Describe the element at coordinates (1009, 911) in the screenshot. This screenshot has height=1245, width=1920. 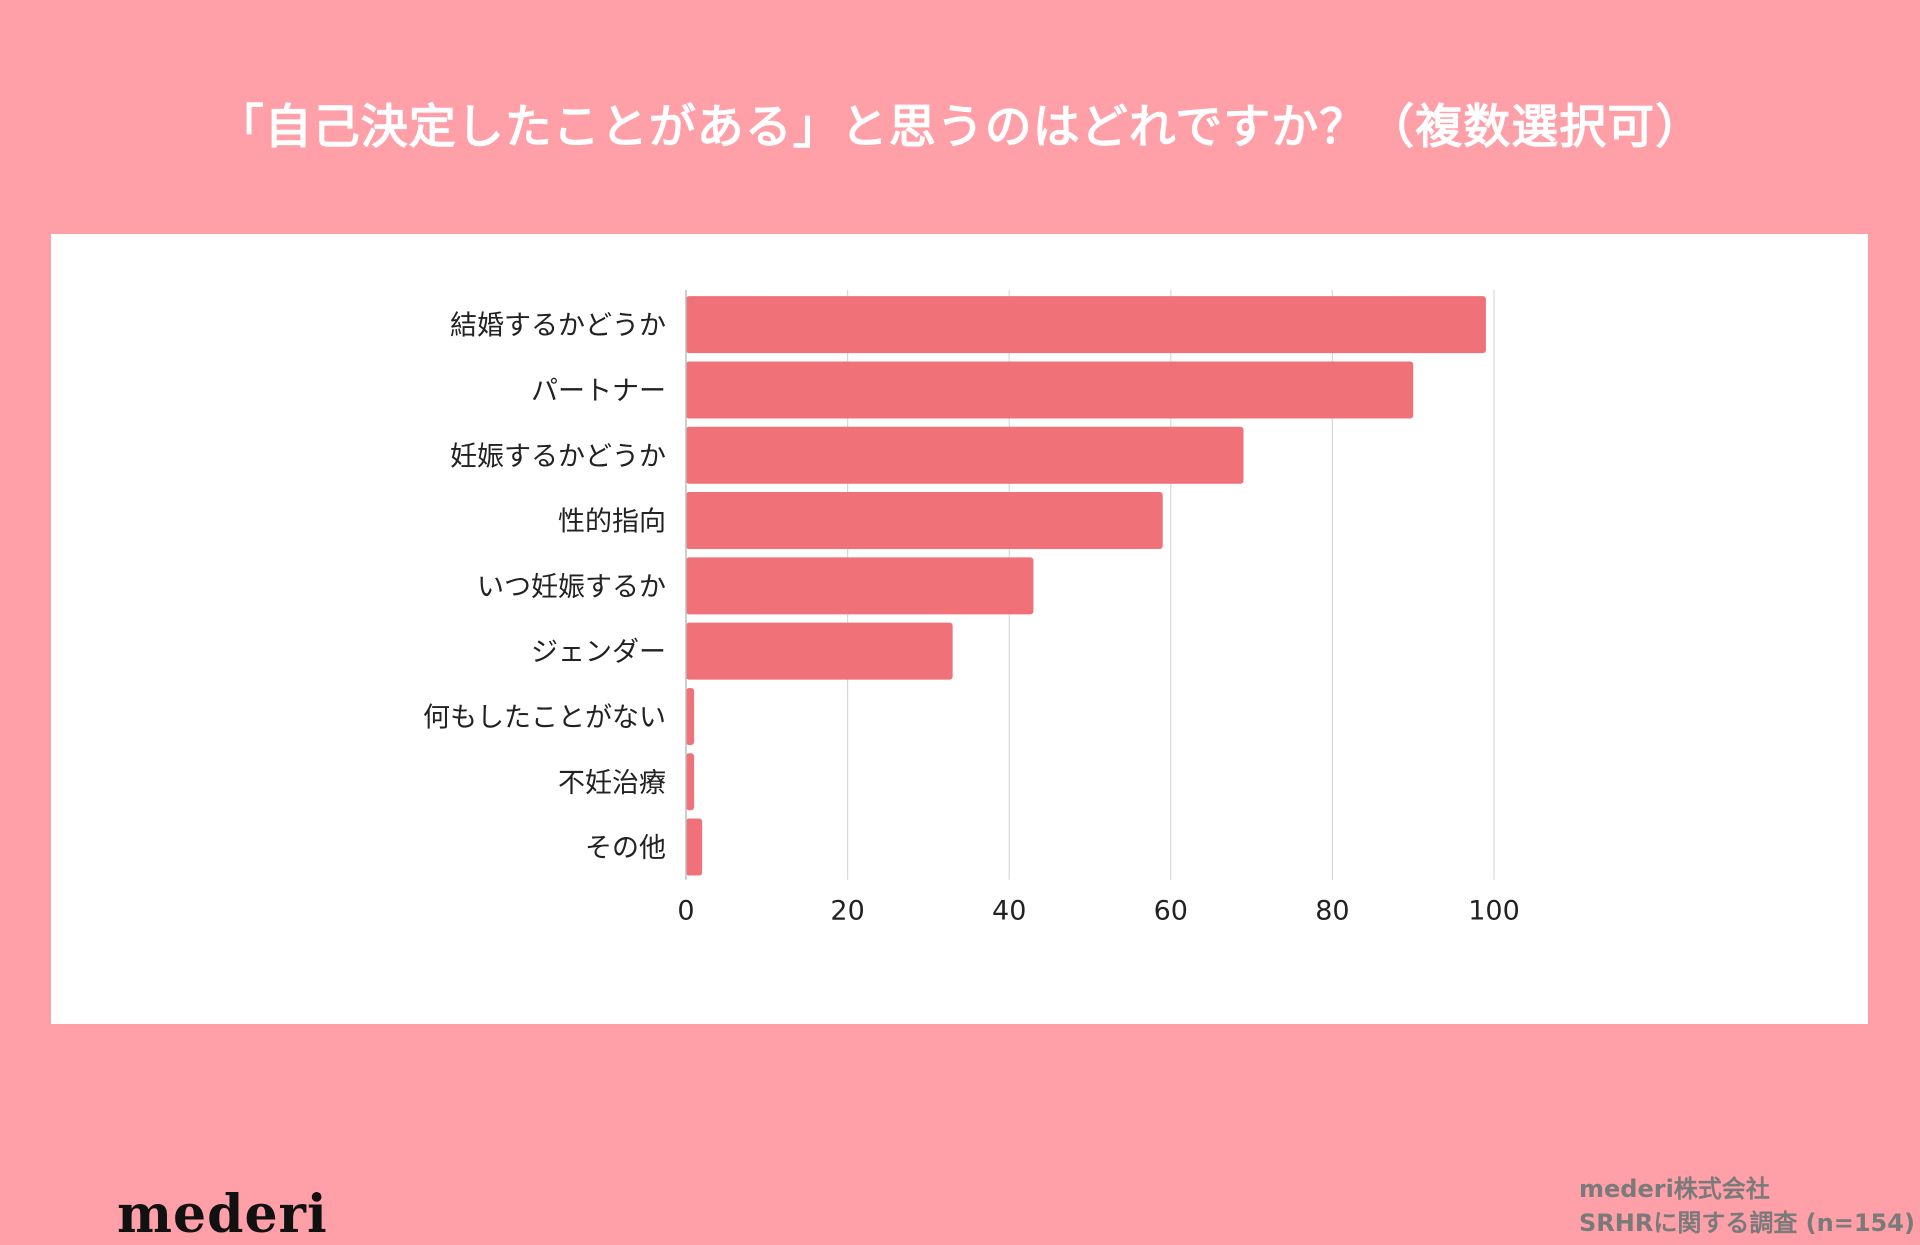
I see `x-tick-label: 40` at that location.